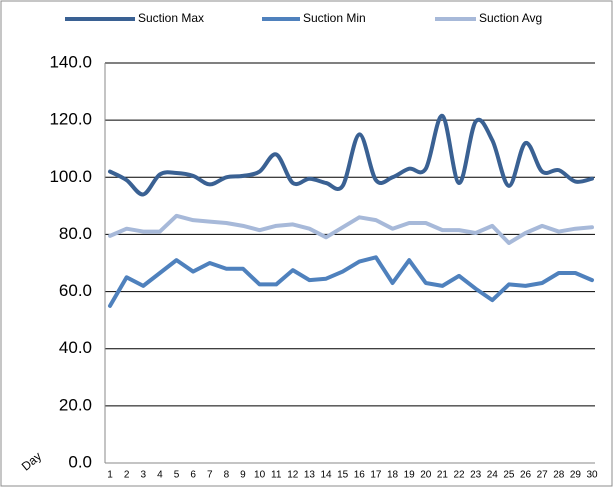 The height and width of the screenshot is (487, 613). What do you see at coordinates (334, 18) in the screenshot?
I see `legend-label: Suction Min` at bounding box center [334, 18].